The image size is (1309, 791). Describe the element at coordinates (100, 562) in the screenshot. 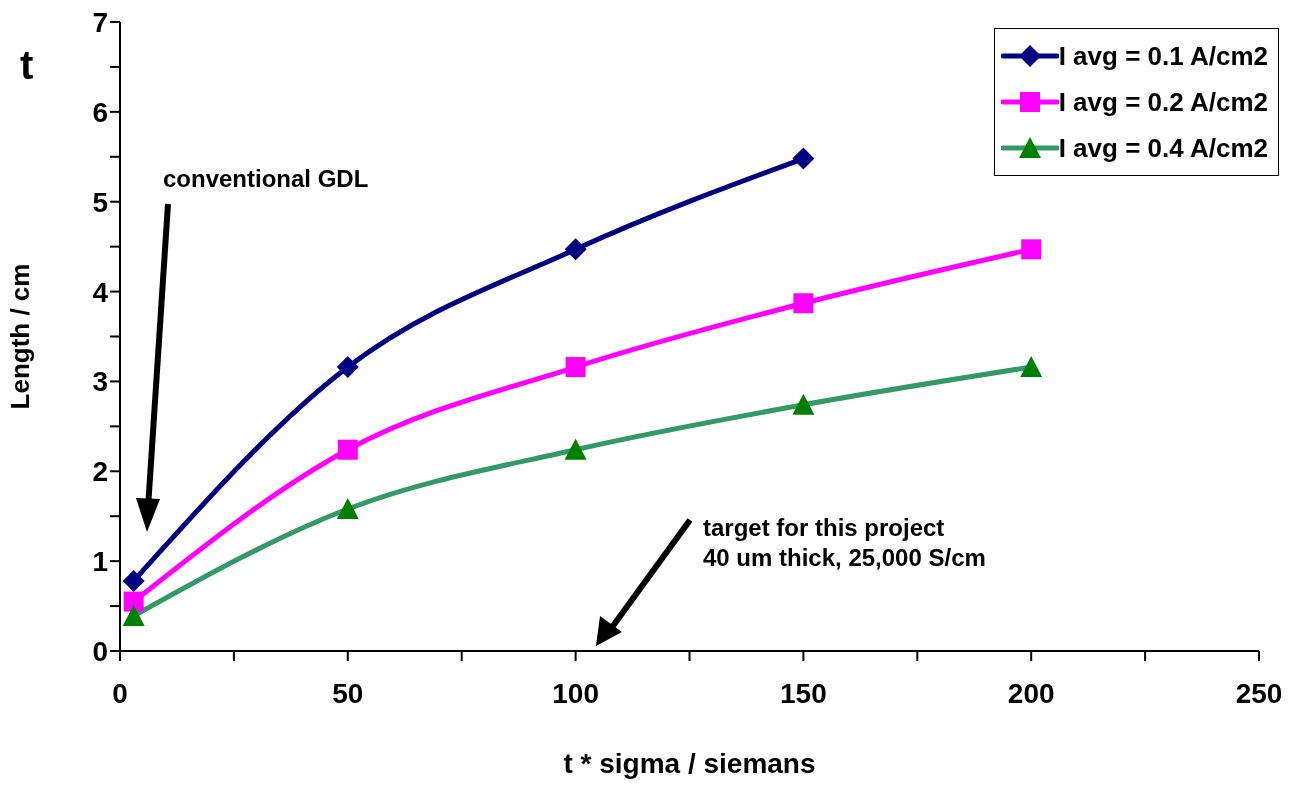

I see `y-tick-label: 1` at that location.